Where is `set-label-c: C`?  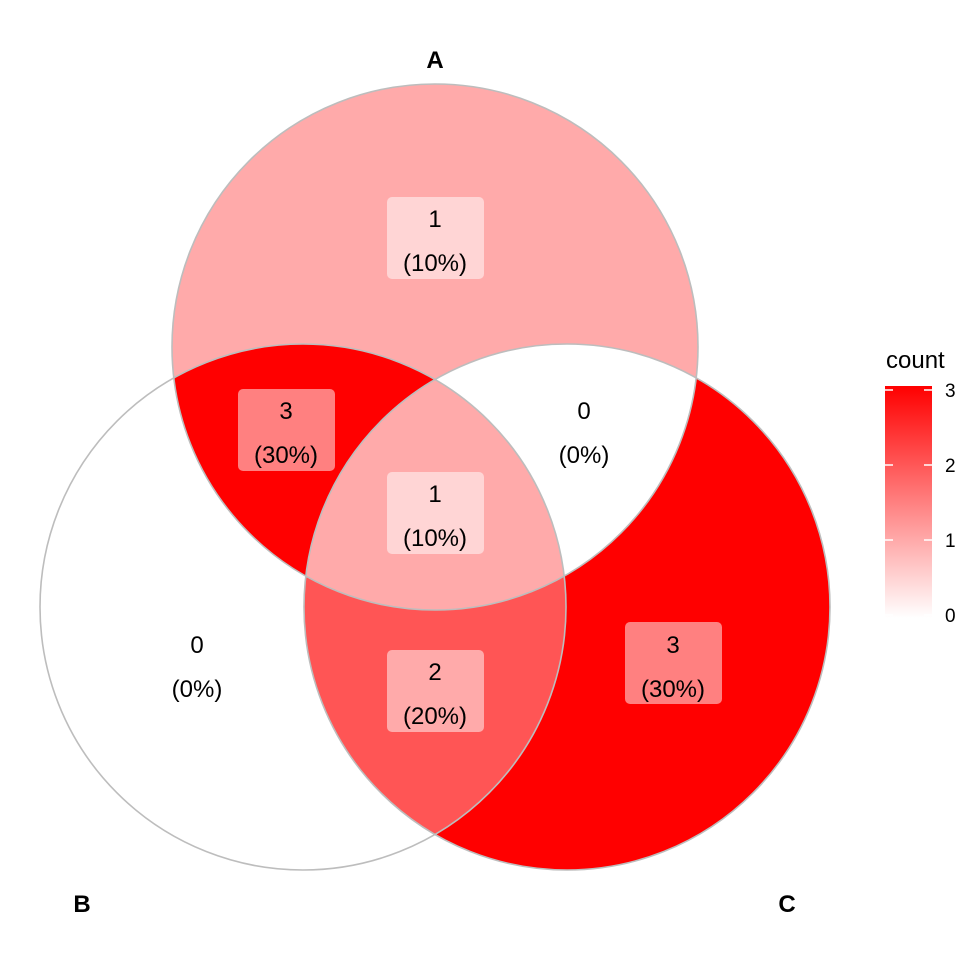
set-label-c: C is located at coordinates (786, 904).